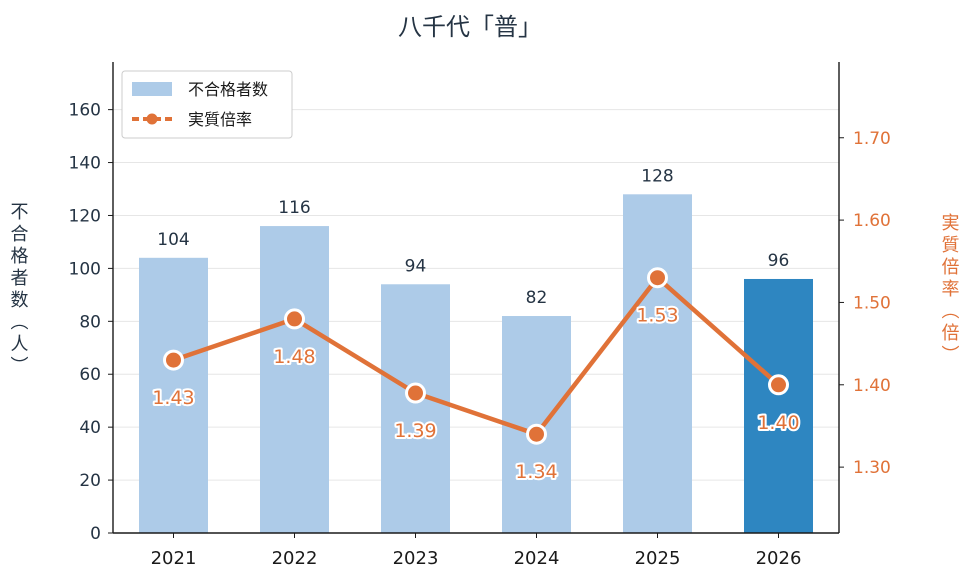 The image size is (975, 584). What do you see at coordinates (85, 216) in the screenshot?
I see `left-tick-label: 120` at bounding box center [85, 216].